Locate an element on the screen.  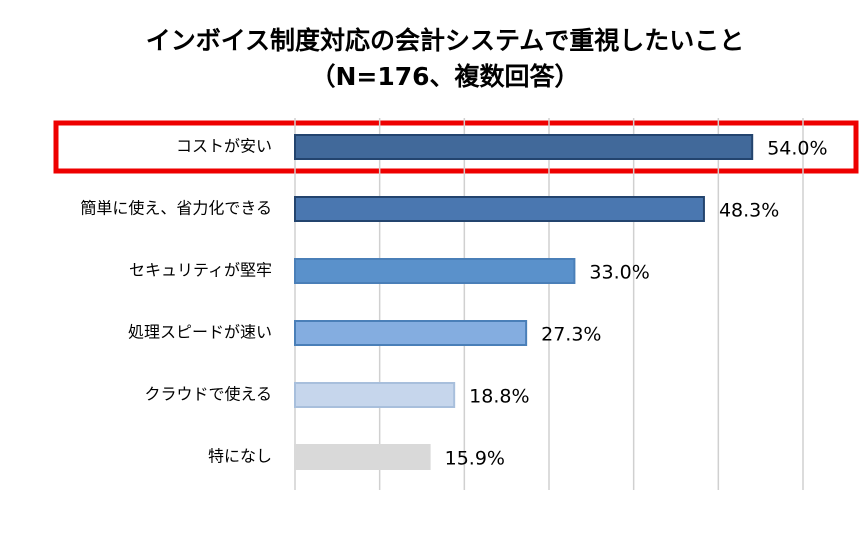
category-label: 処理スピードが速い is located at coordinates (200, 332).